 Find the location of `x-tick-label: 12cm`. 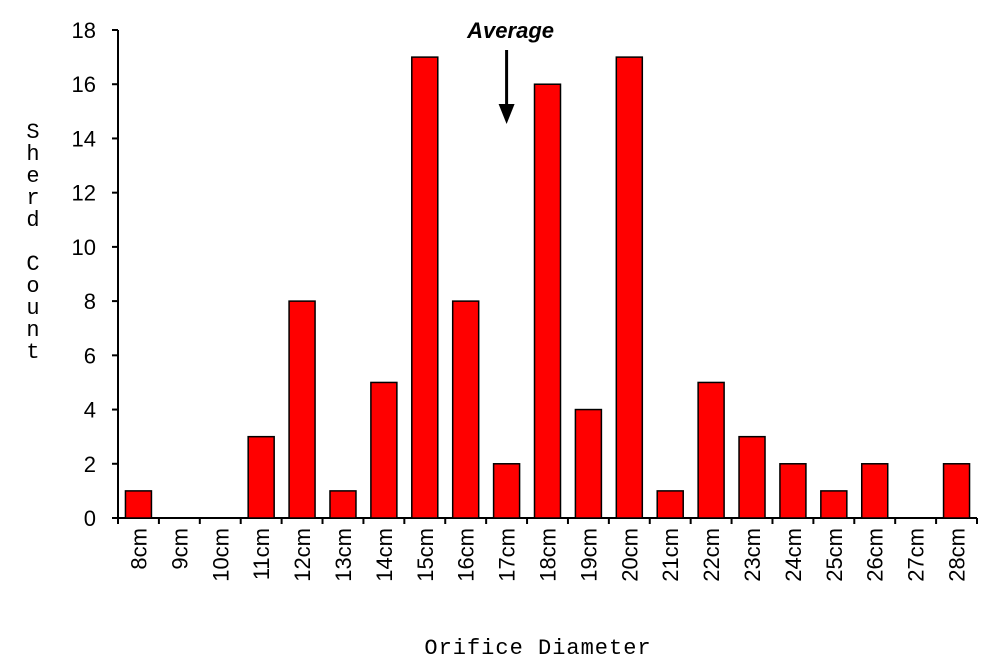

x-tick-label: 12cm is located at coordinates (302, 555).